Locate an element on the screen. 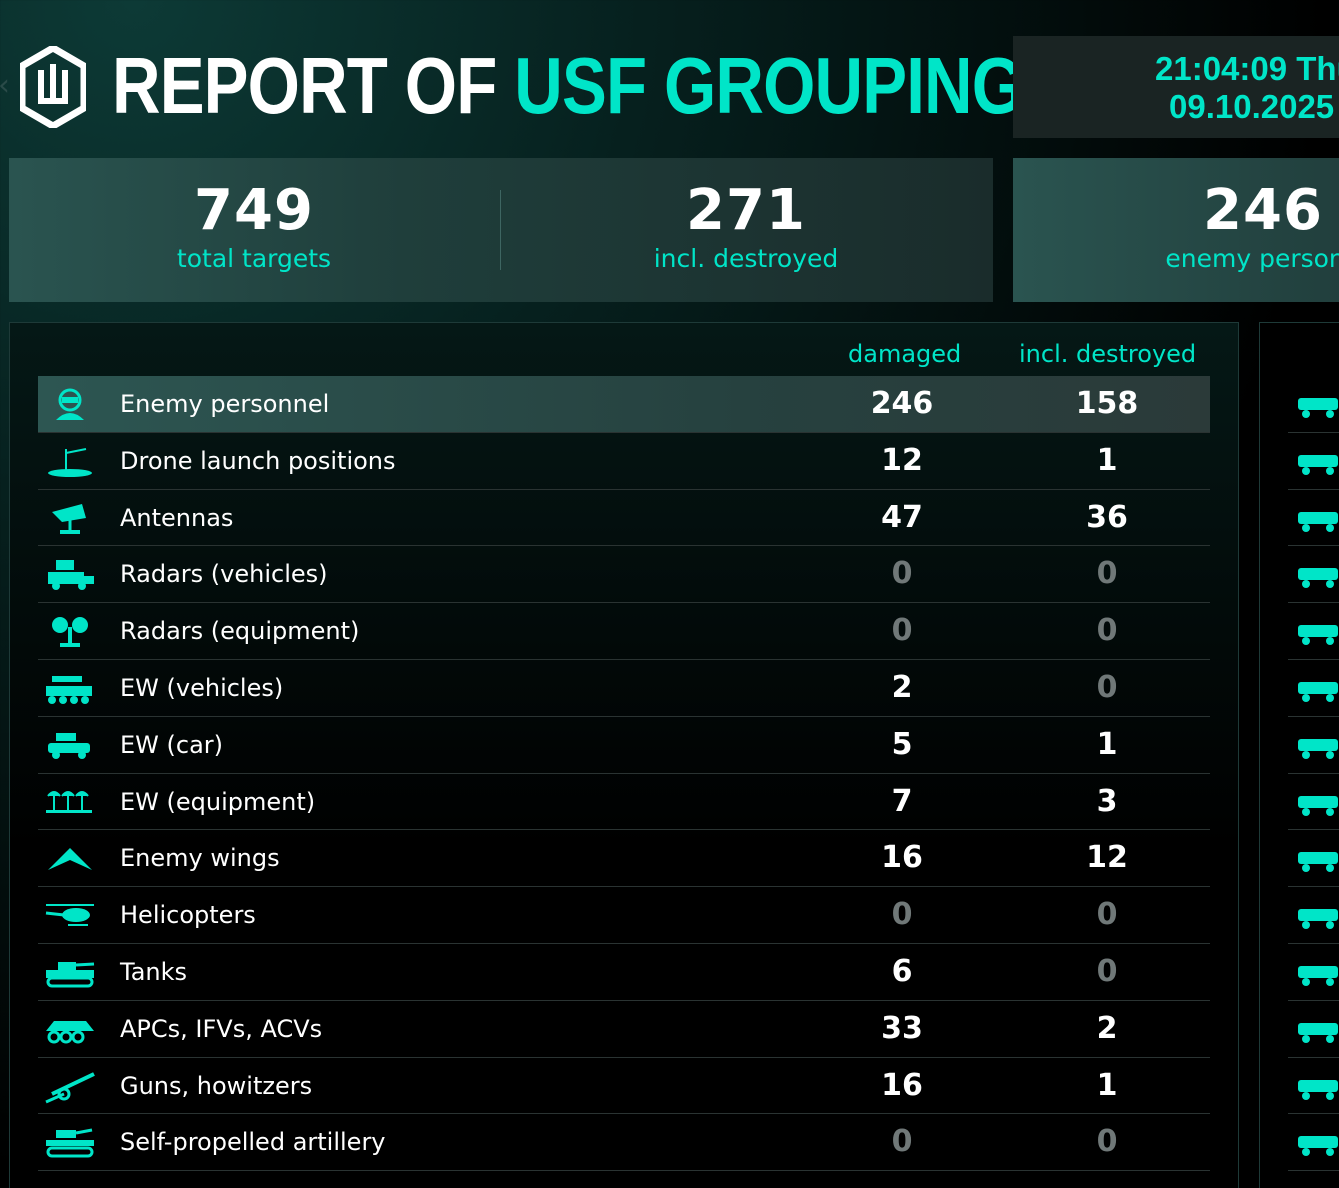 The height and width of the screenshot is (1188, 1339). motorcycle-icon is located at coordinates (1318, 578).